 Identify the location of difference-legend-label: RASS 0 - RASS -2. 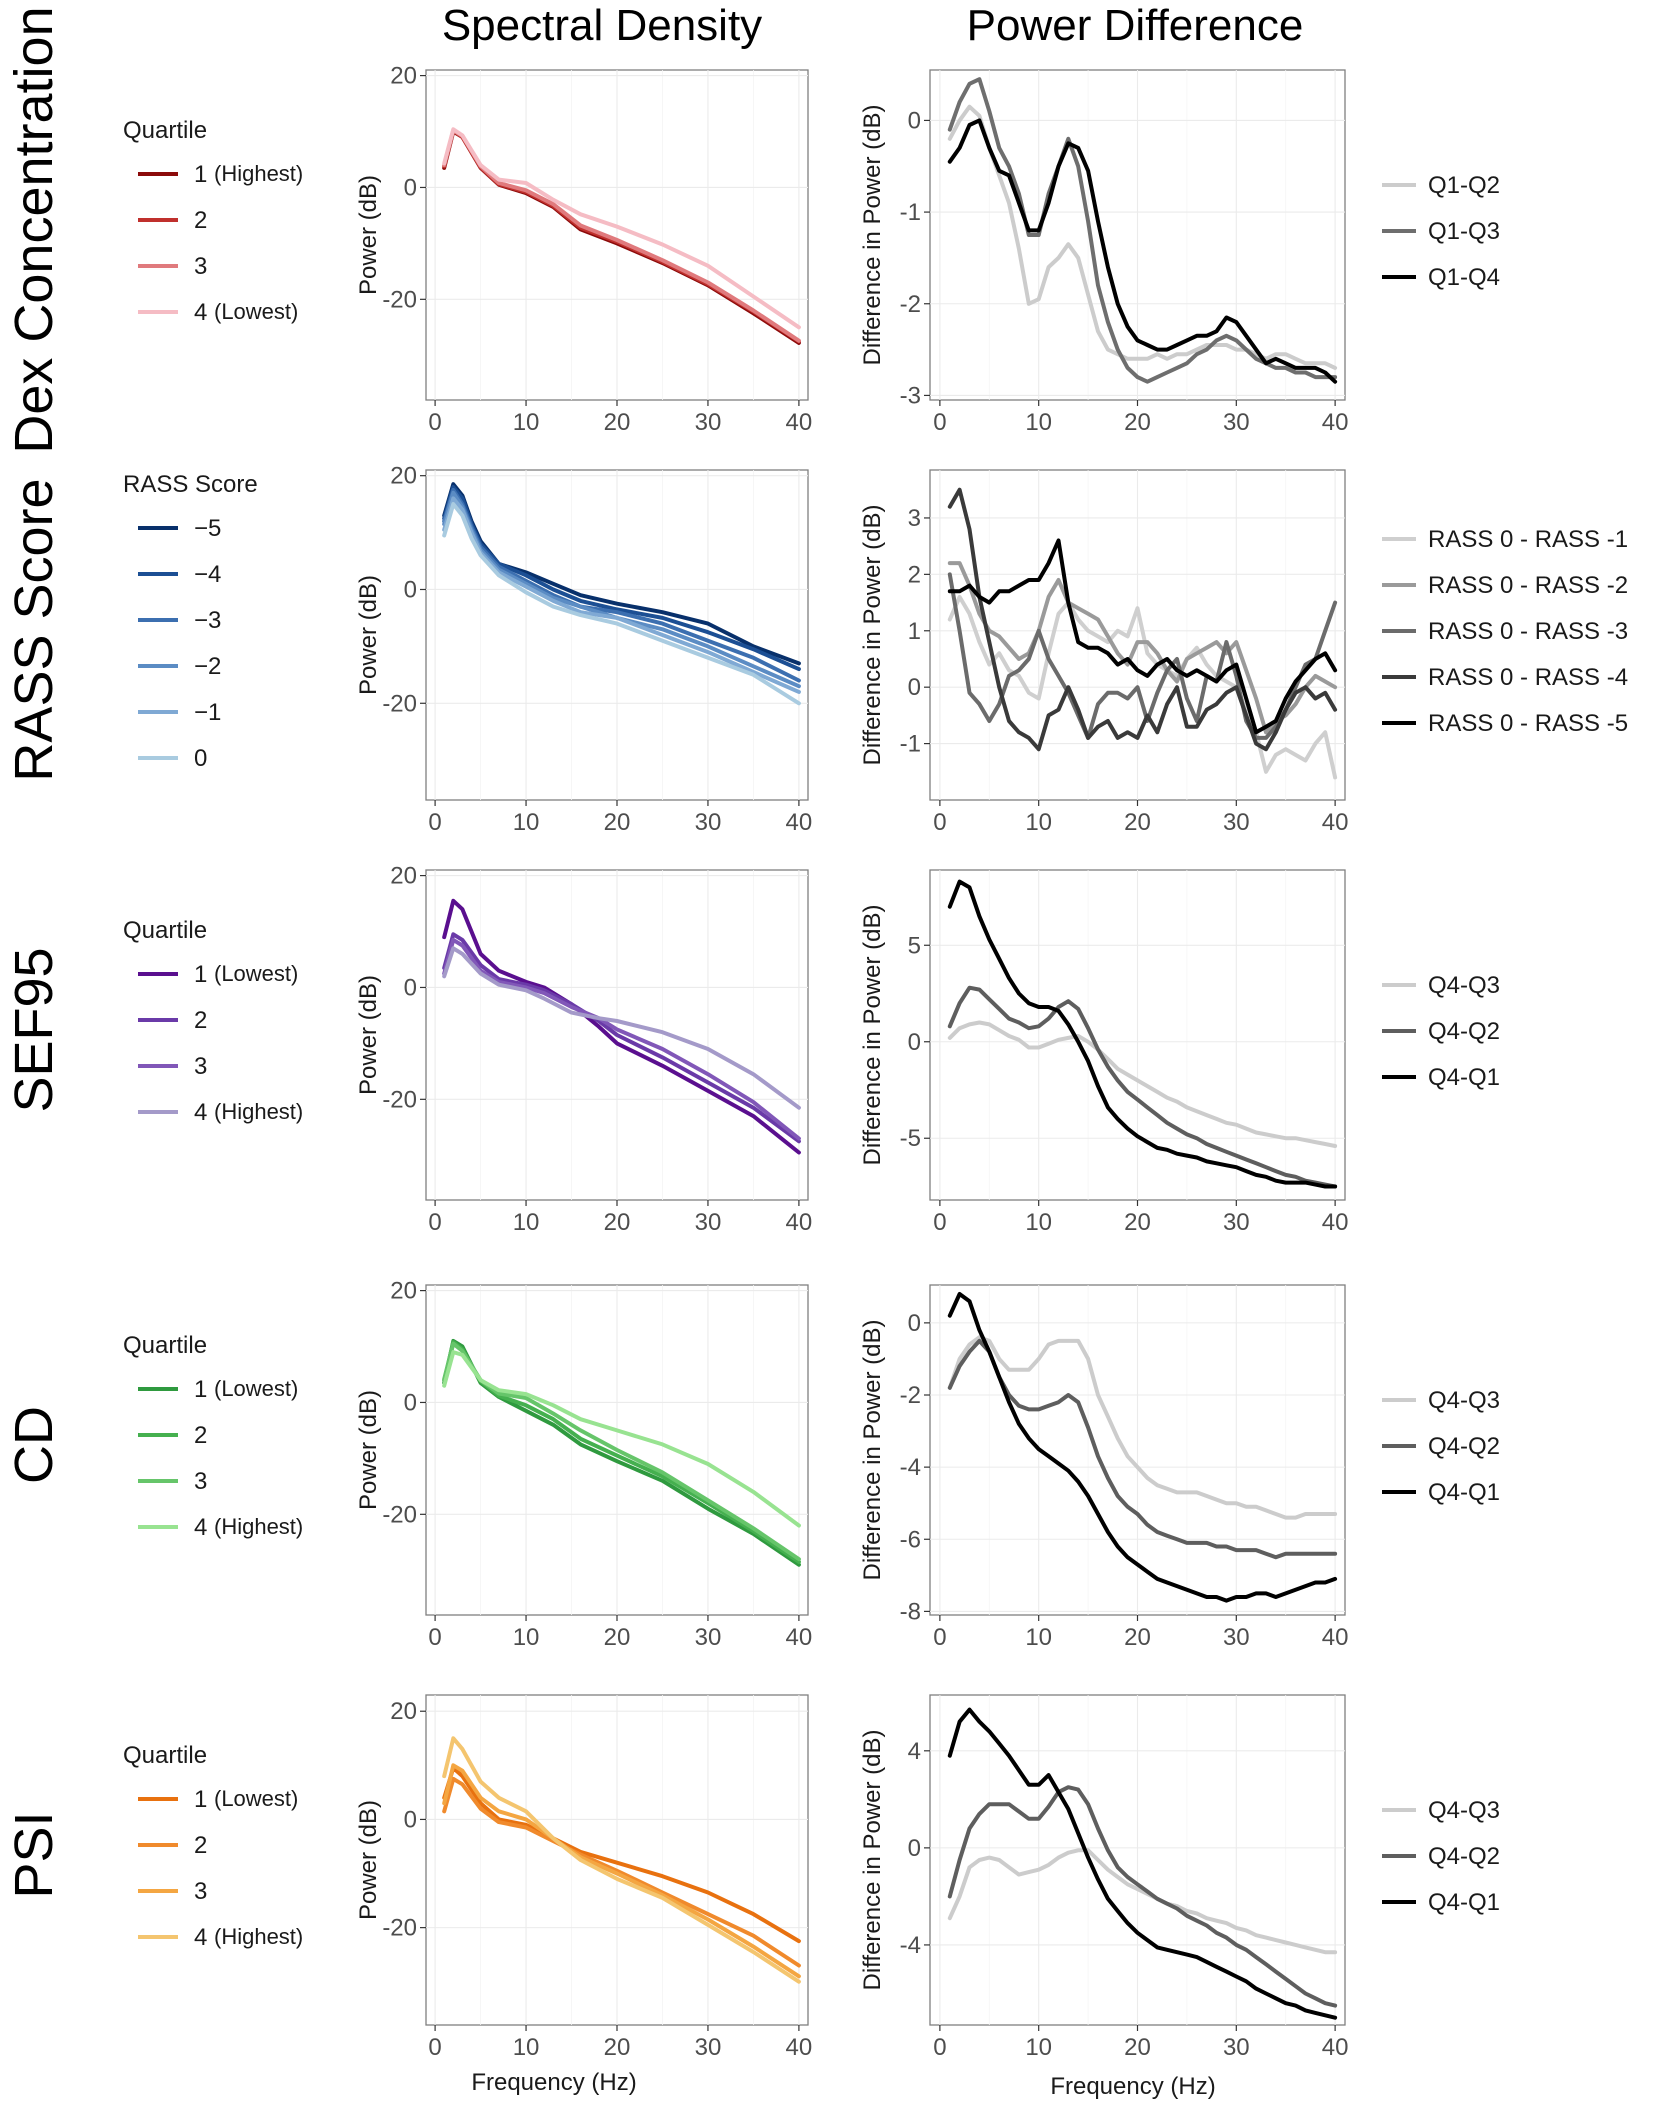
(1528, 585).